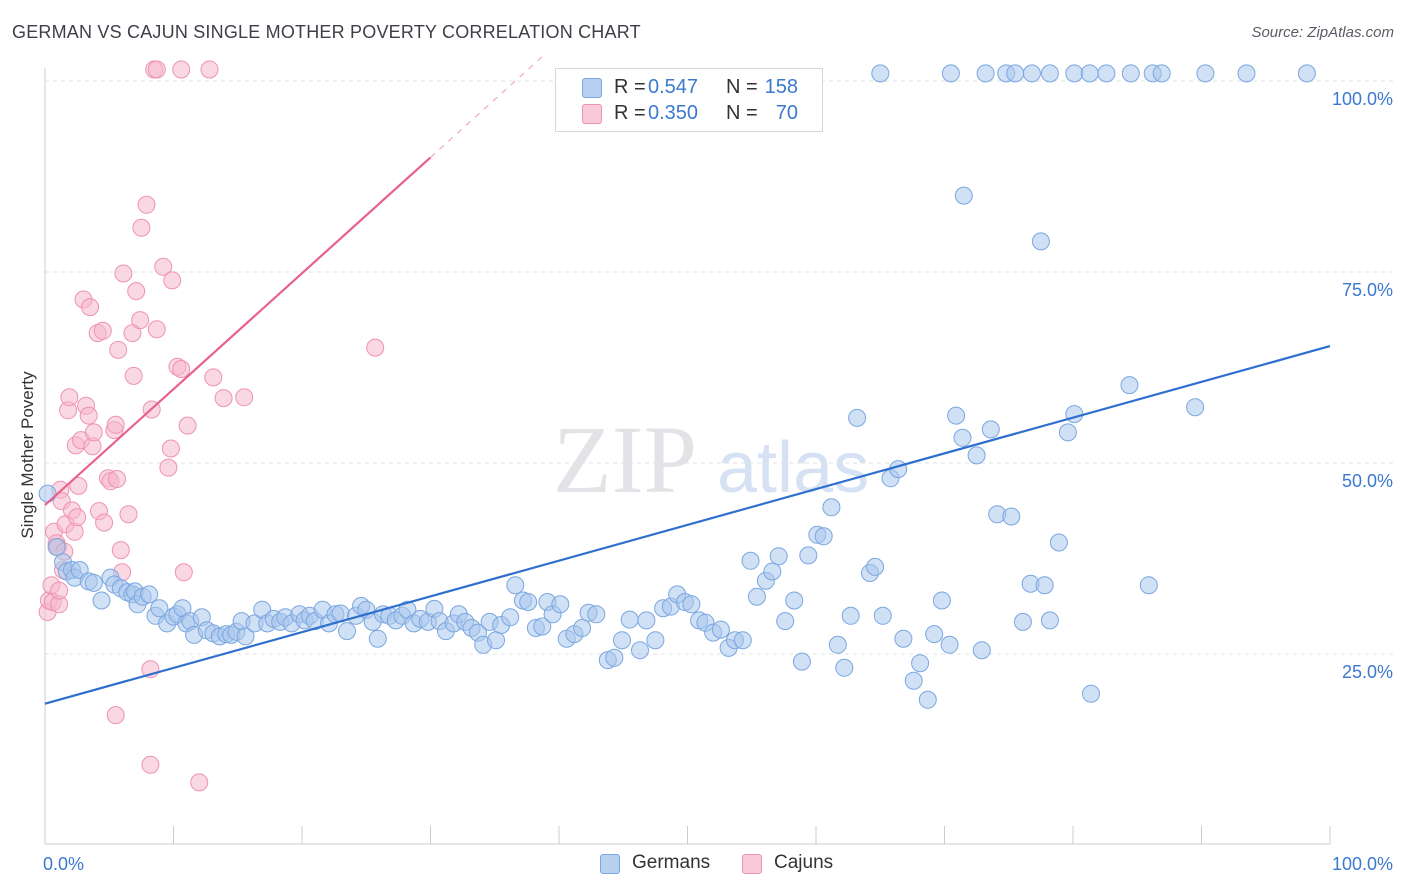  I want to click on legend-row-cajuns: R = 0.350 N = 70, so click(689, 114).